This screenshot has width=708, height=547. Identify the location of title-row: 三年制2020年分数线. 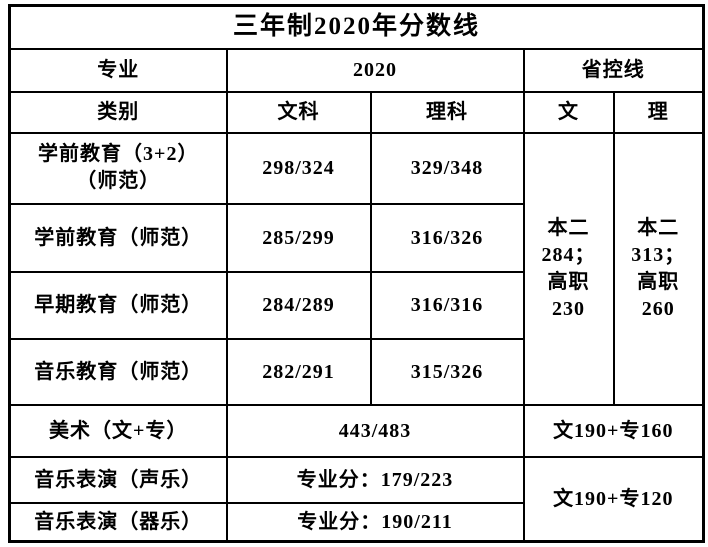
(356, 27).